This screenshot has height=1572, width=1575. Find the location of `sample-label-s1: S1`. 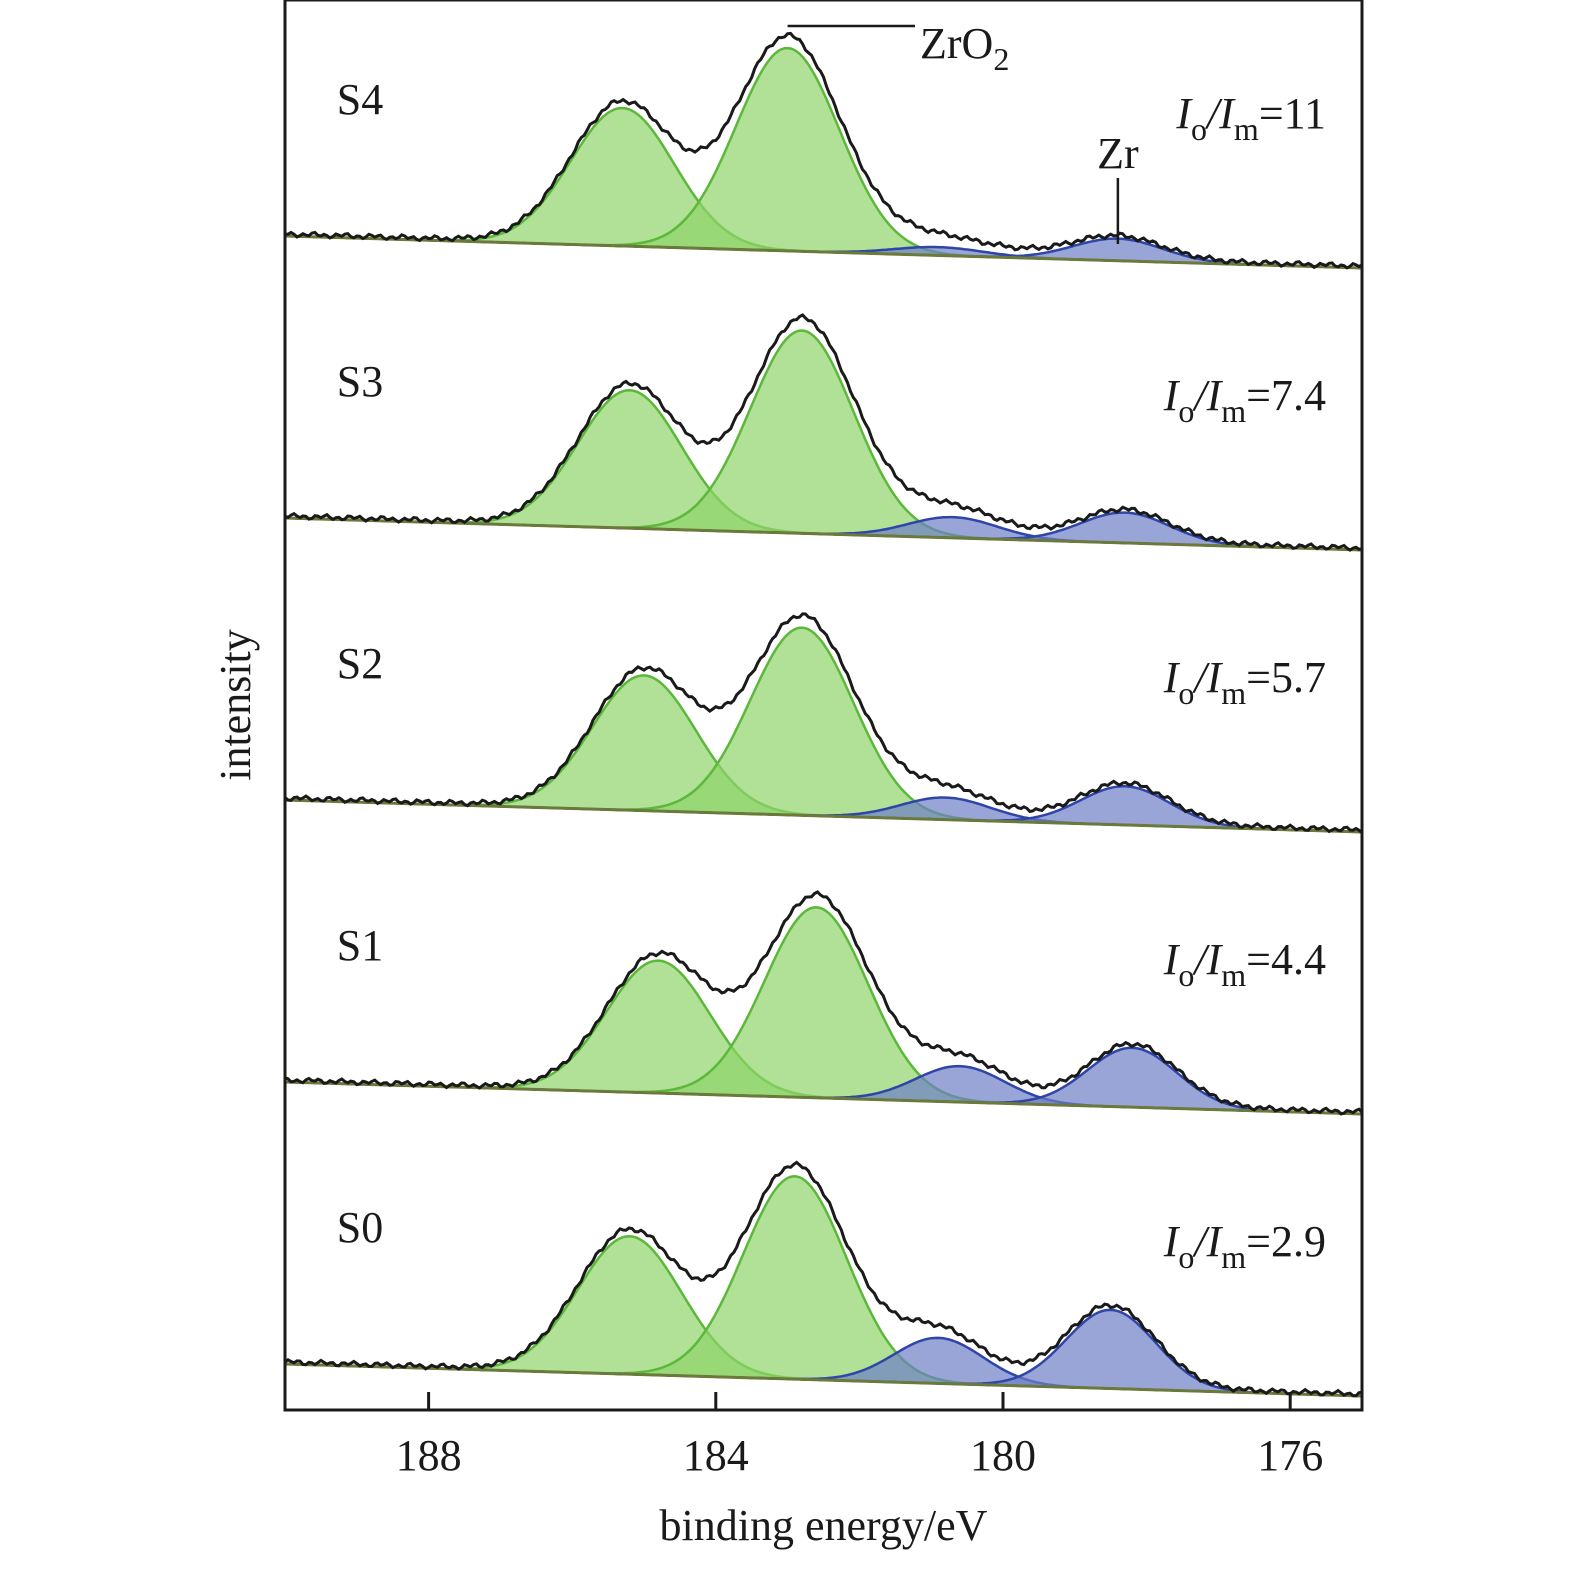

sample-label-s1: S1 is located at coordinates (360, 945).